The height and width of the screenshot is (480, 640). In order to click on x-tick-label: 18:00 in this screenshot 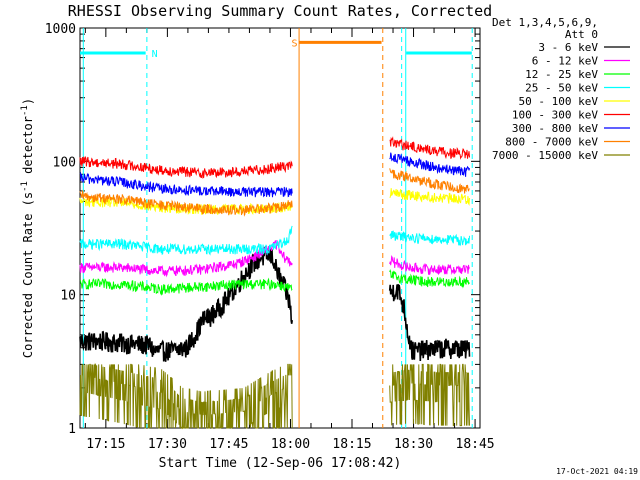, I will do `click(290, 444)`.